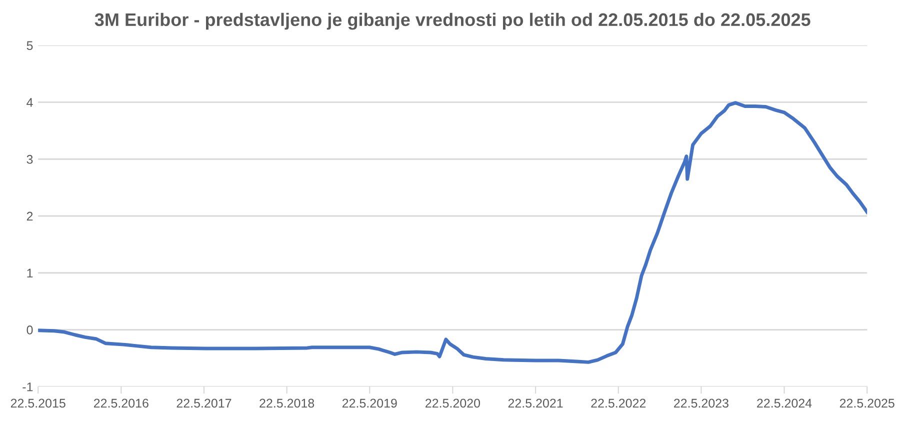 Image resolution: width=907 pixels, height=432 pixels. What do you see at coordinates (453, 403) in the screenshot?
I see `x-tick-label: 22.5.2020` at bounding box center [453, 403].